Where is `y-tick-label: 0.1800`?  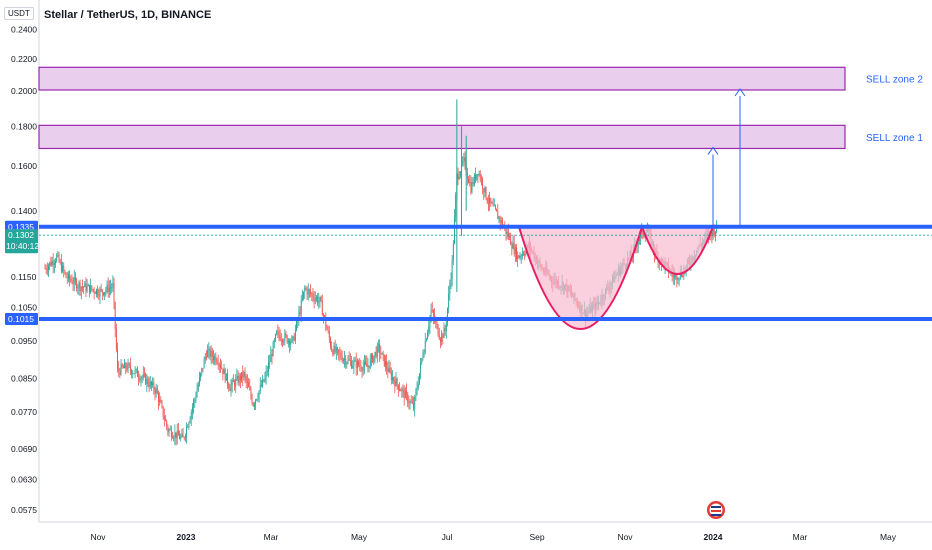
y-tick-label: 0.1800 is located at coordinates (24, 126).